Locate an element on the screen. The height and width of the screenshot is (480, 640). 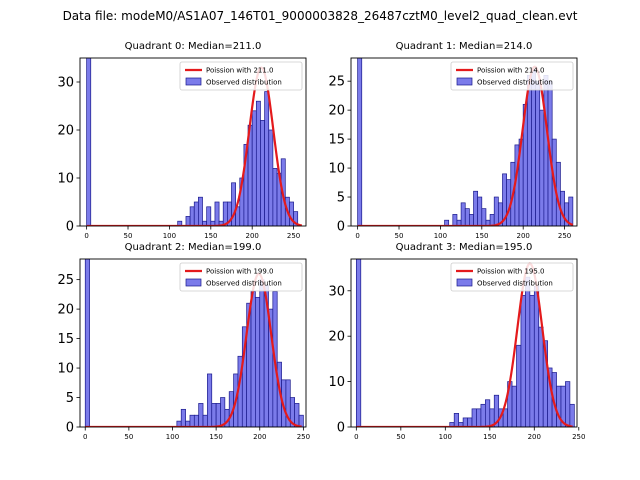
legend-label-poisson: Poission with 199.0 is located at coordinates (240, 272).